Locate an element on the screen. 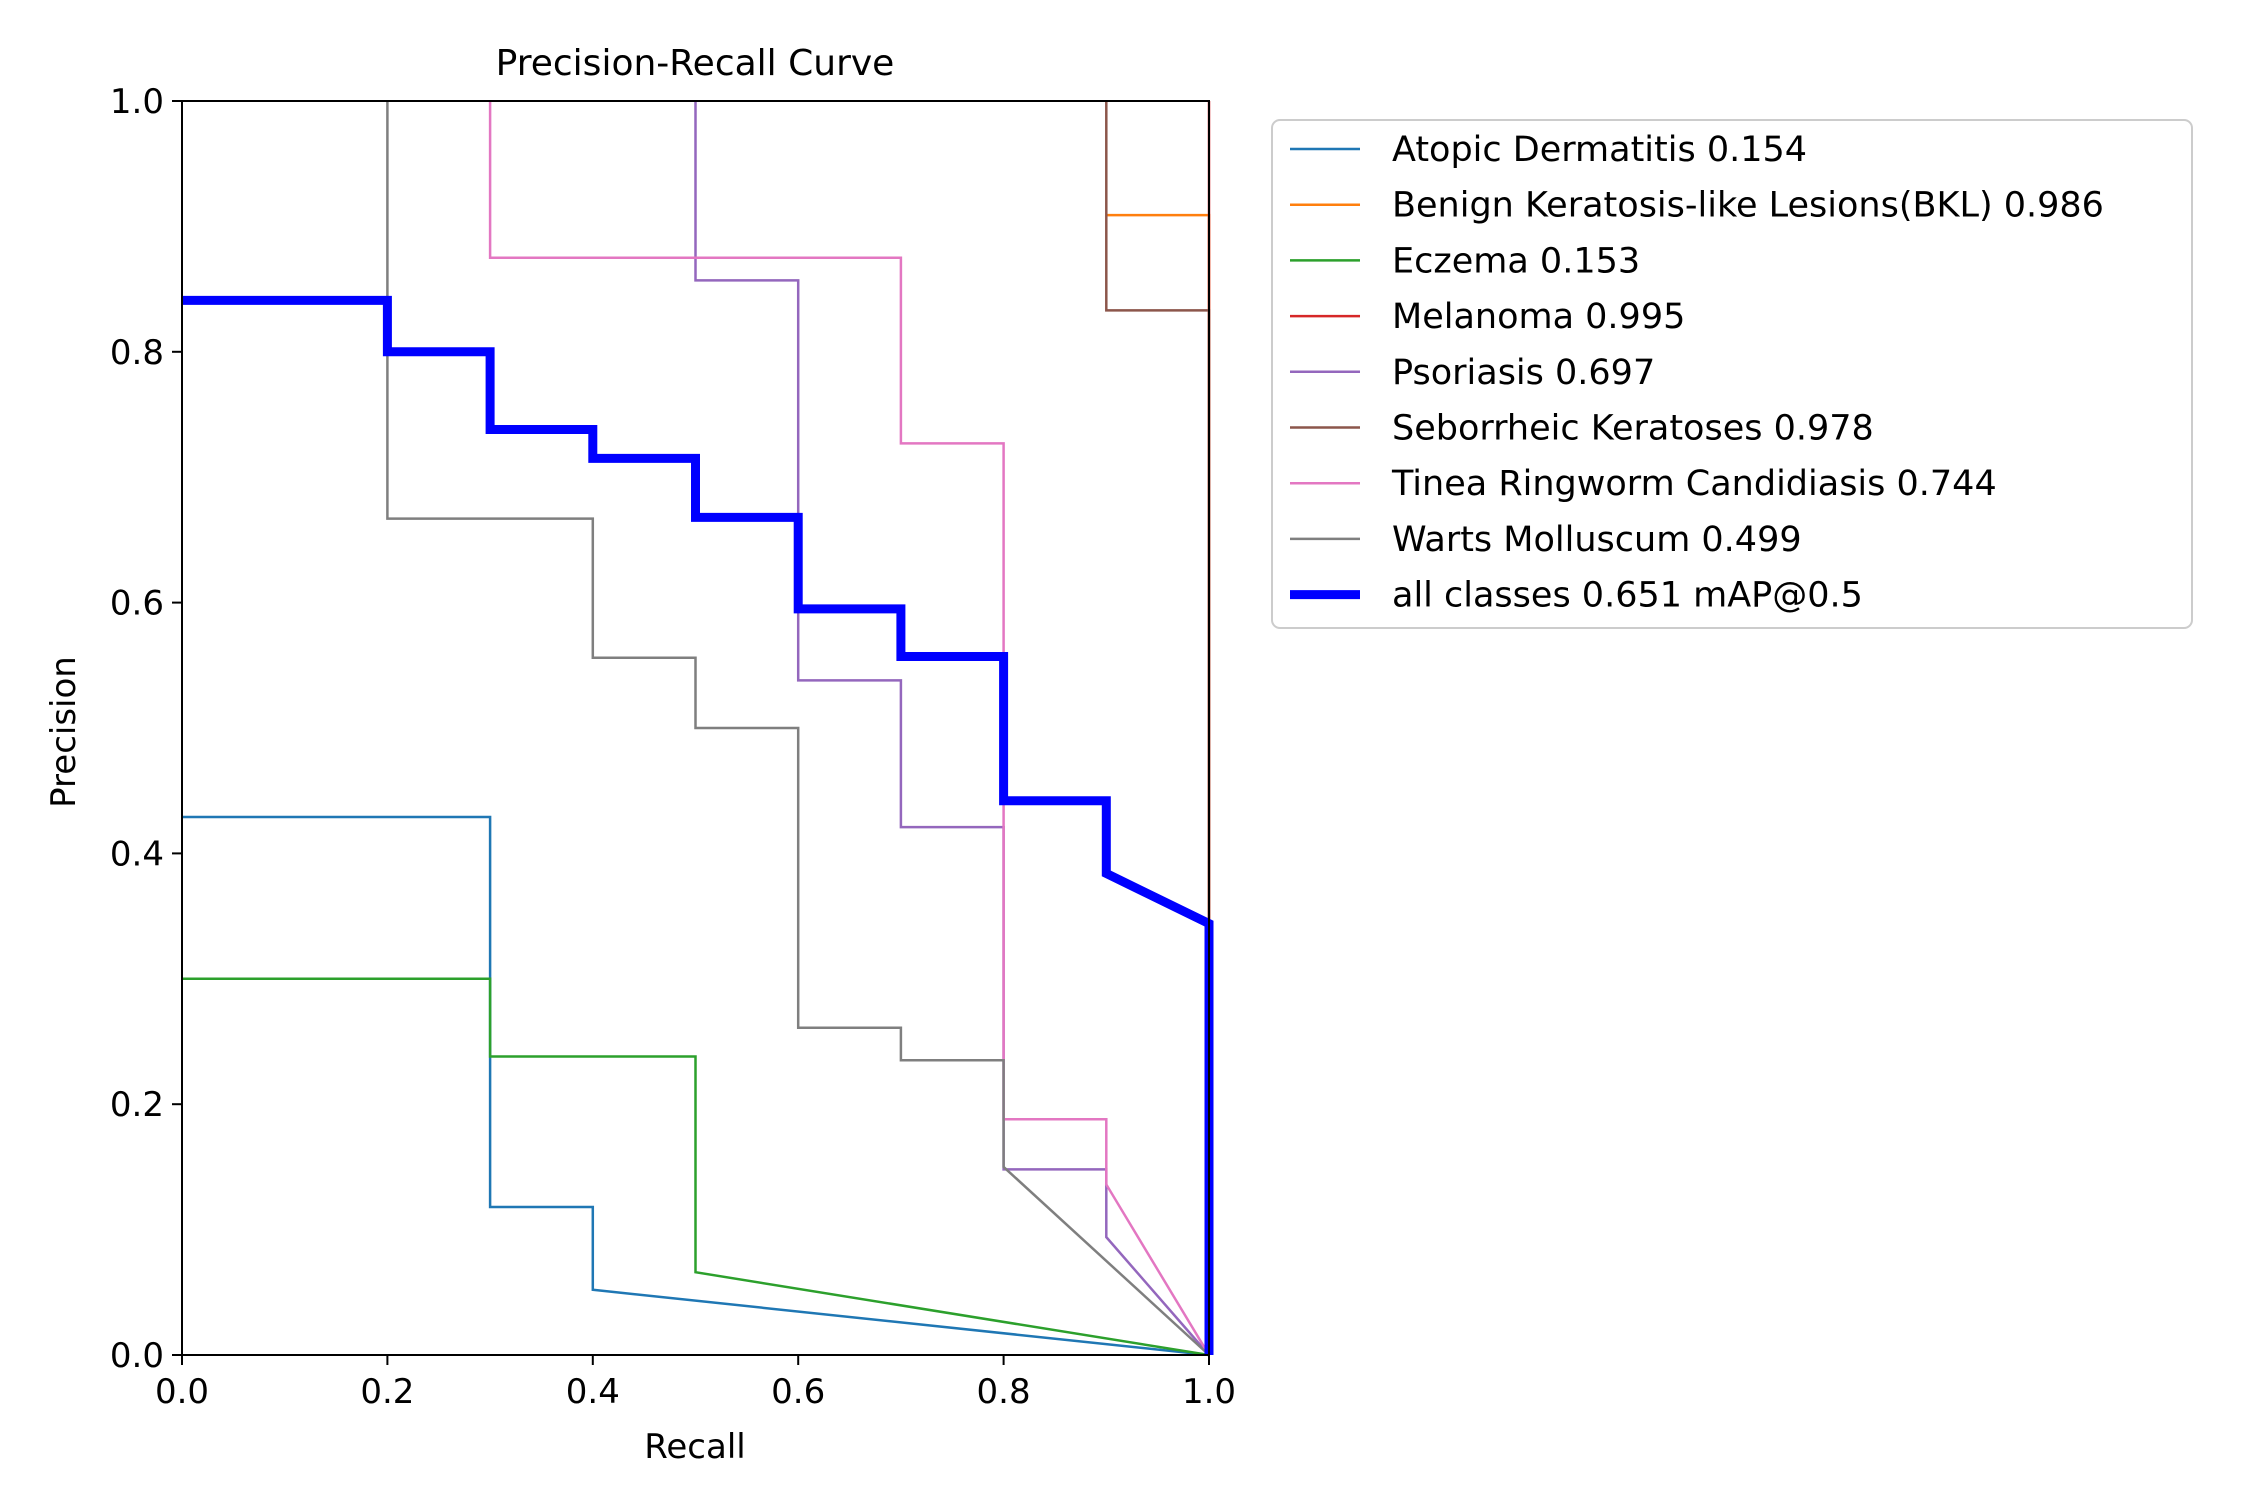  x-axis-label: Recall is located at coordinates (694, 1447).